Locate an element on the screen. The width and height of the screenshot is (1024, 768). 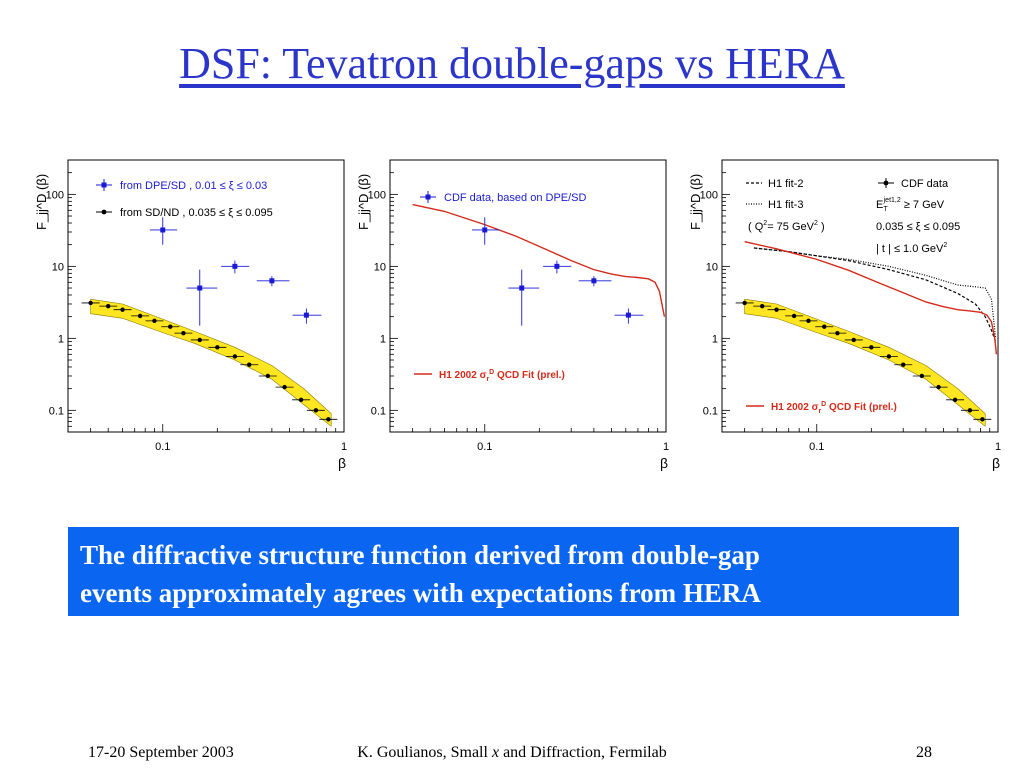
footer-page-number: 28 is located at coordinates (924, 752).